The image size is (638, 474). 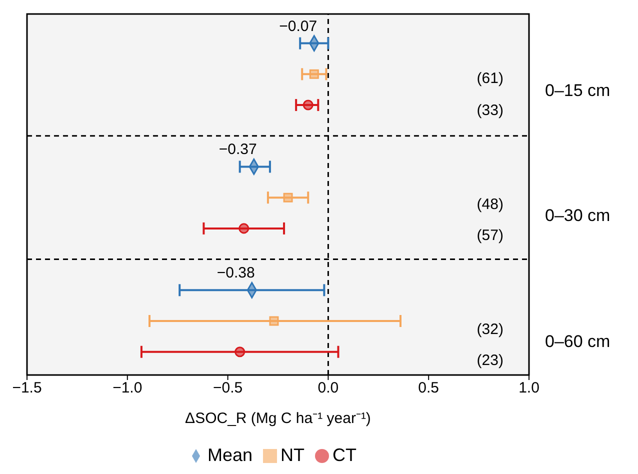 I want to click on annotation: (23), so click(x=490, y=361).